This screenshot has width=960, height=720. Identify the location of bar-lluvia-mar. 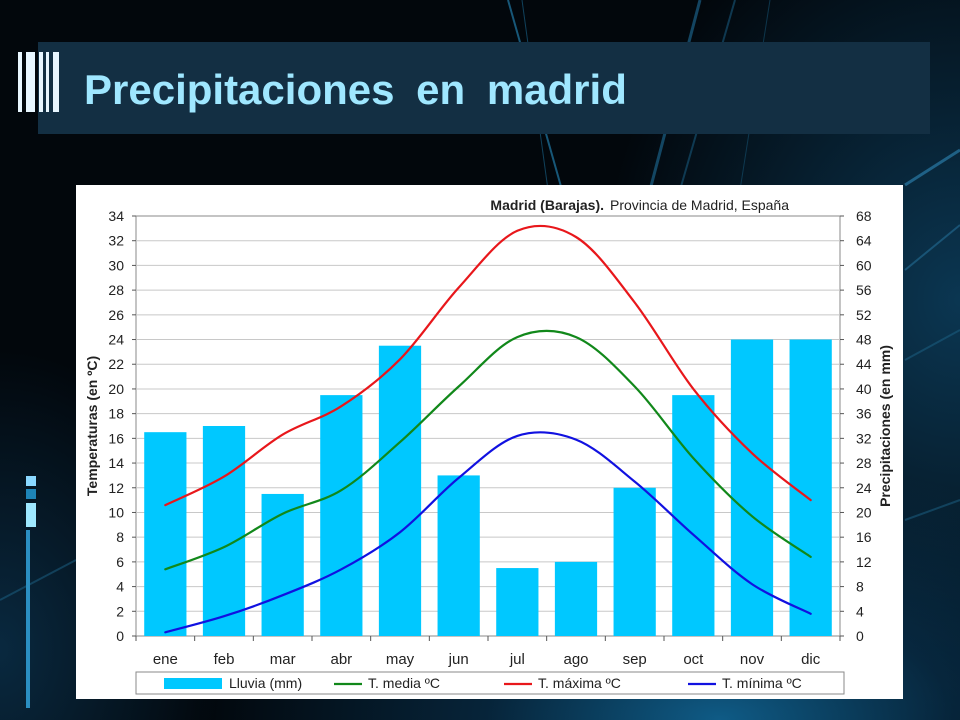
(282, 564).